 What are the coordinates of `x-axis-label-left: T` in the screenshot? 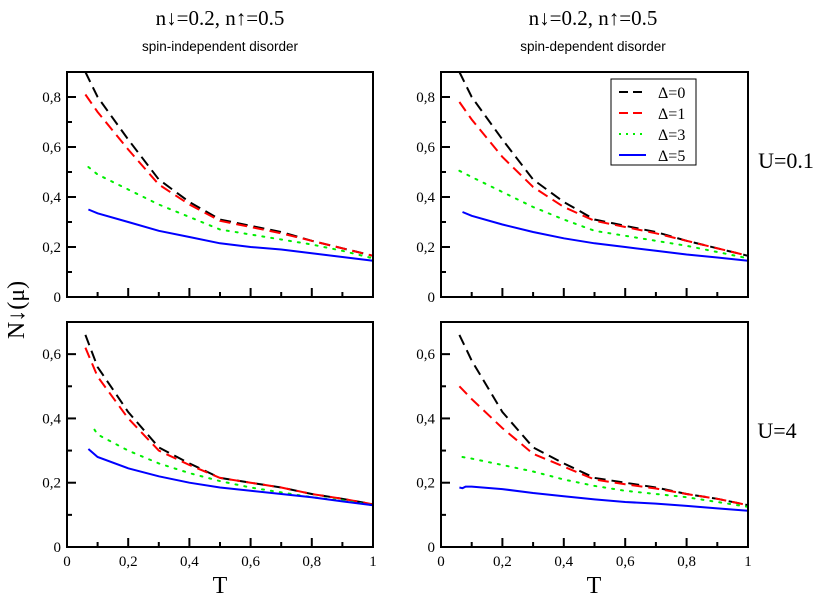 It's located at (220, 585).